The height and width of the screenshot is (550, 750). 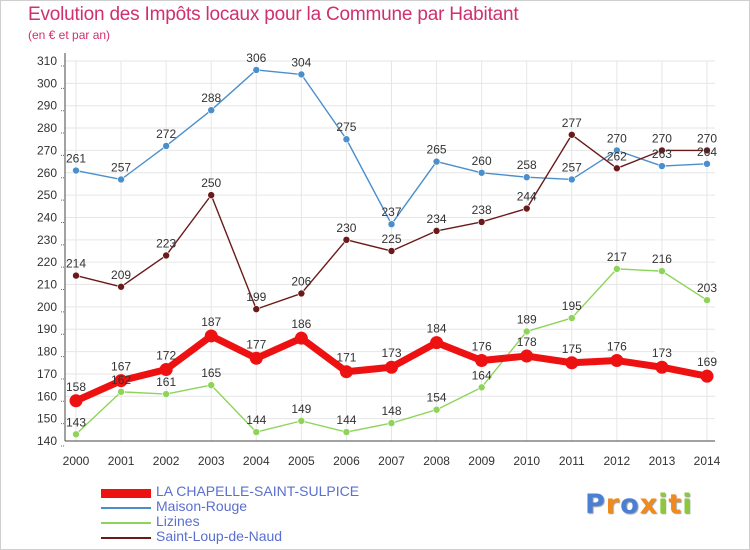 I want to click on y-tick-label: 160, so click(x=47, y=396).